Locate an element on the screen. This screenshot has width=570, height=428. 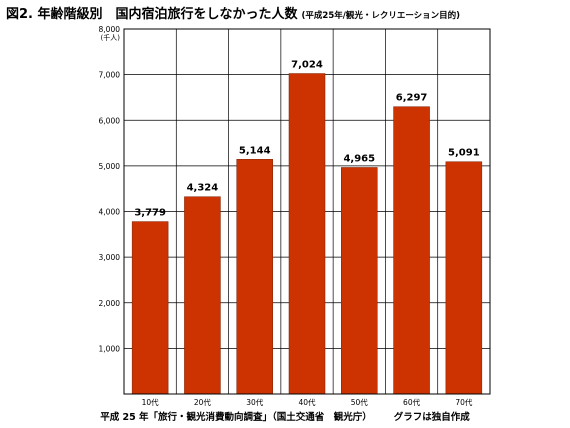
y-tick-label: 5,000 is located at coordinates (110, 166).